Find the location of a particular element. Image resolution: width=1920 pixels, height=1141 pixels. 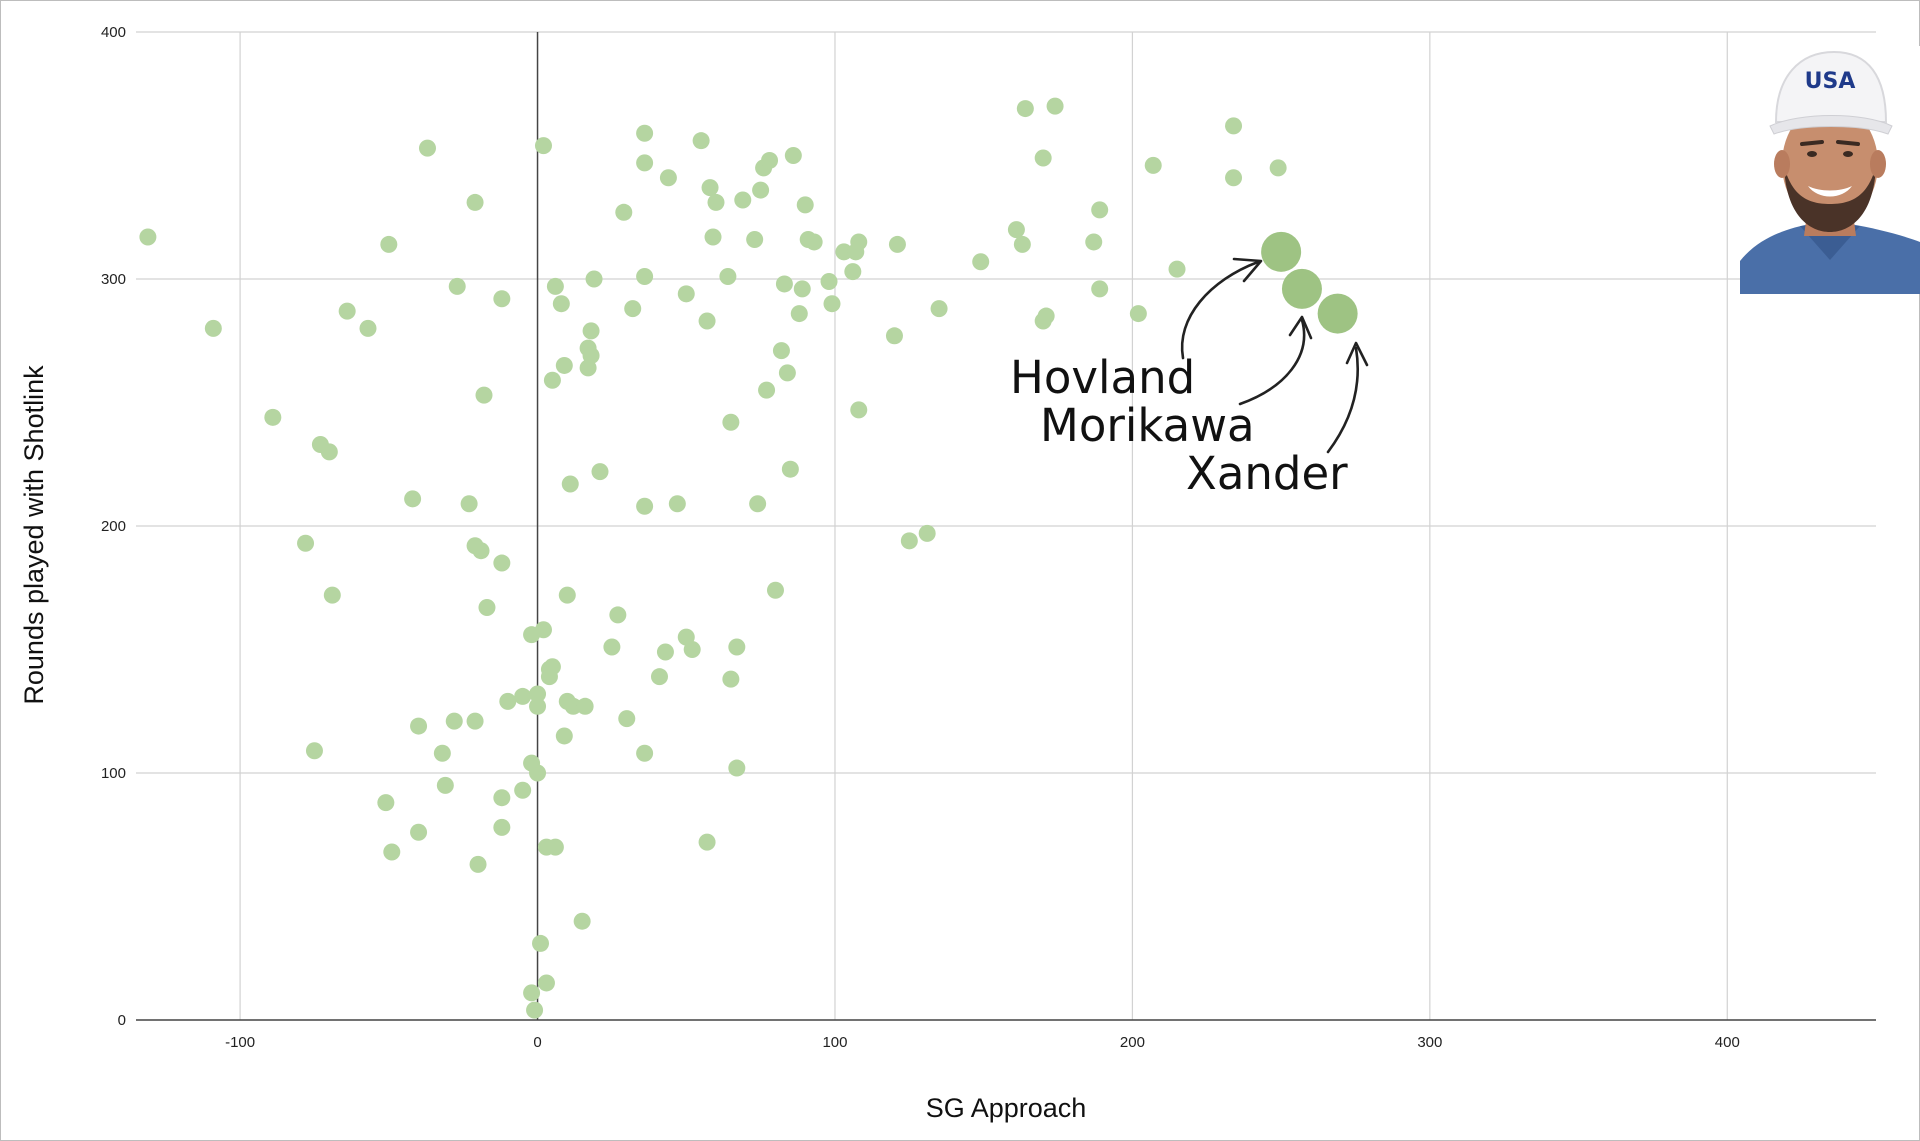

x-tick-label: 0 is located at coordinates (537, 1042).